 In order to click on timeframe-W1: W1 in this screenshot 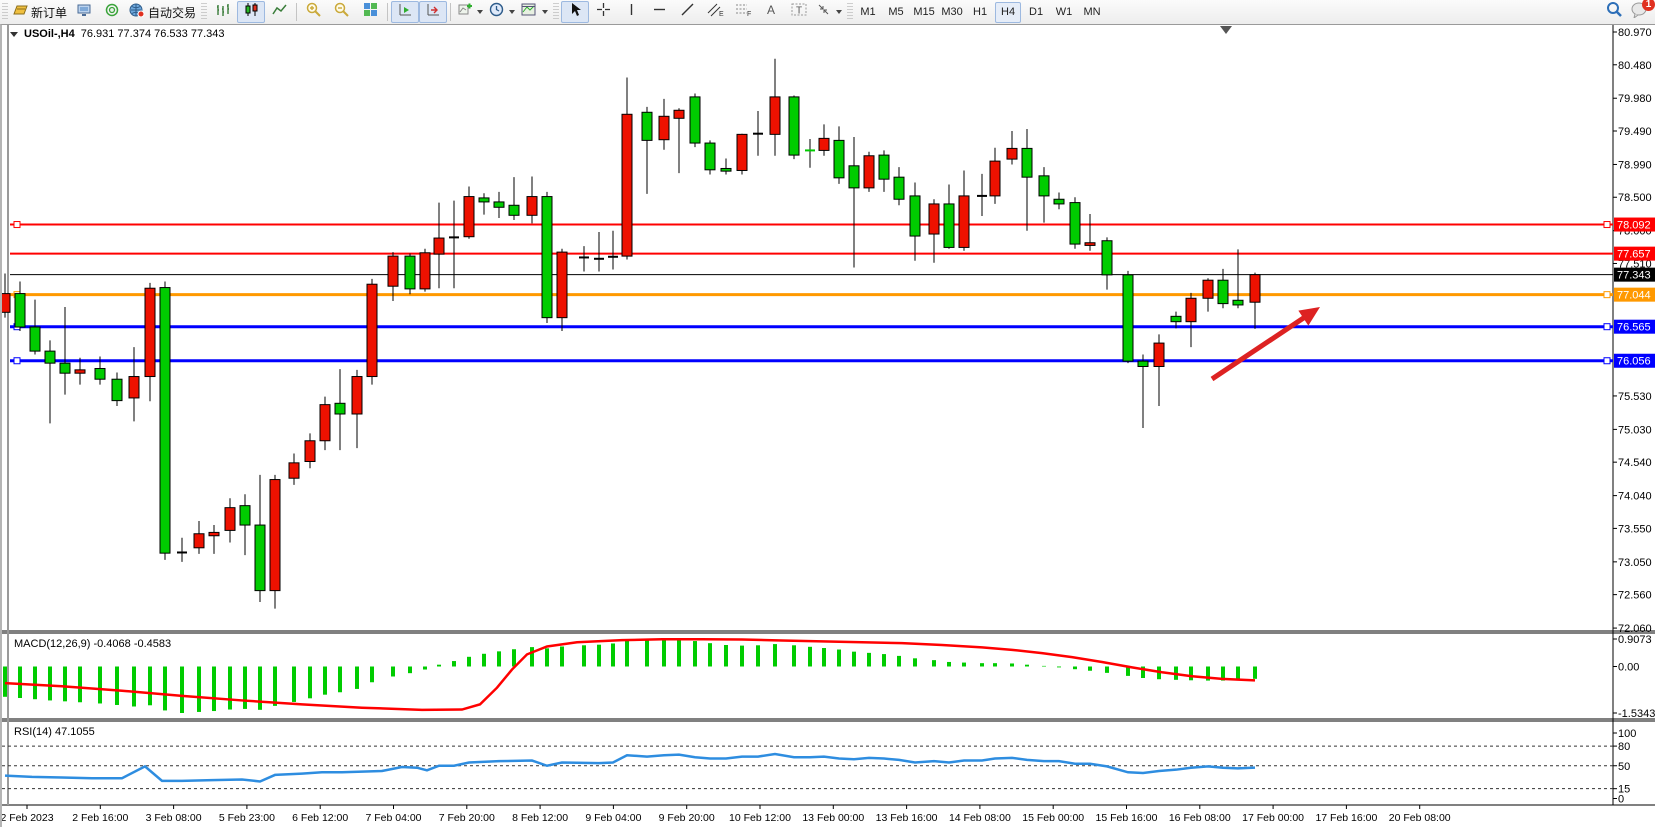, I will do `click(1064, 12)`.